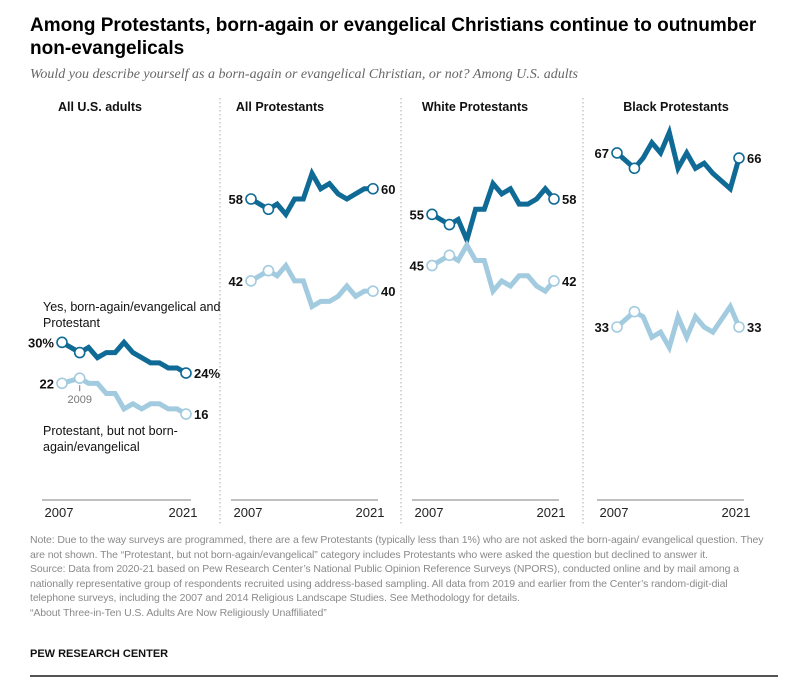 The width and height of the screenshot is (800, 682). Describe the element at coordinates (404, 676) in the screenshot. I see `bottom-rule` at that location.